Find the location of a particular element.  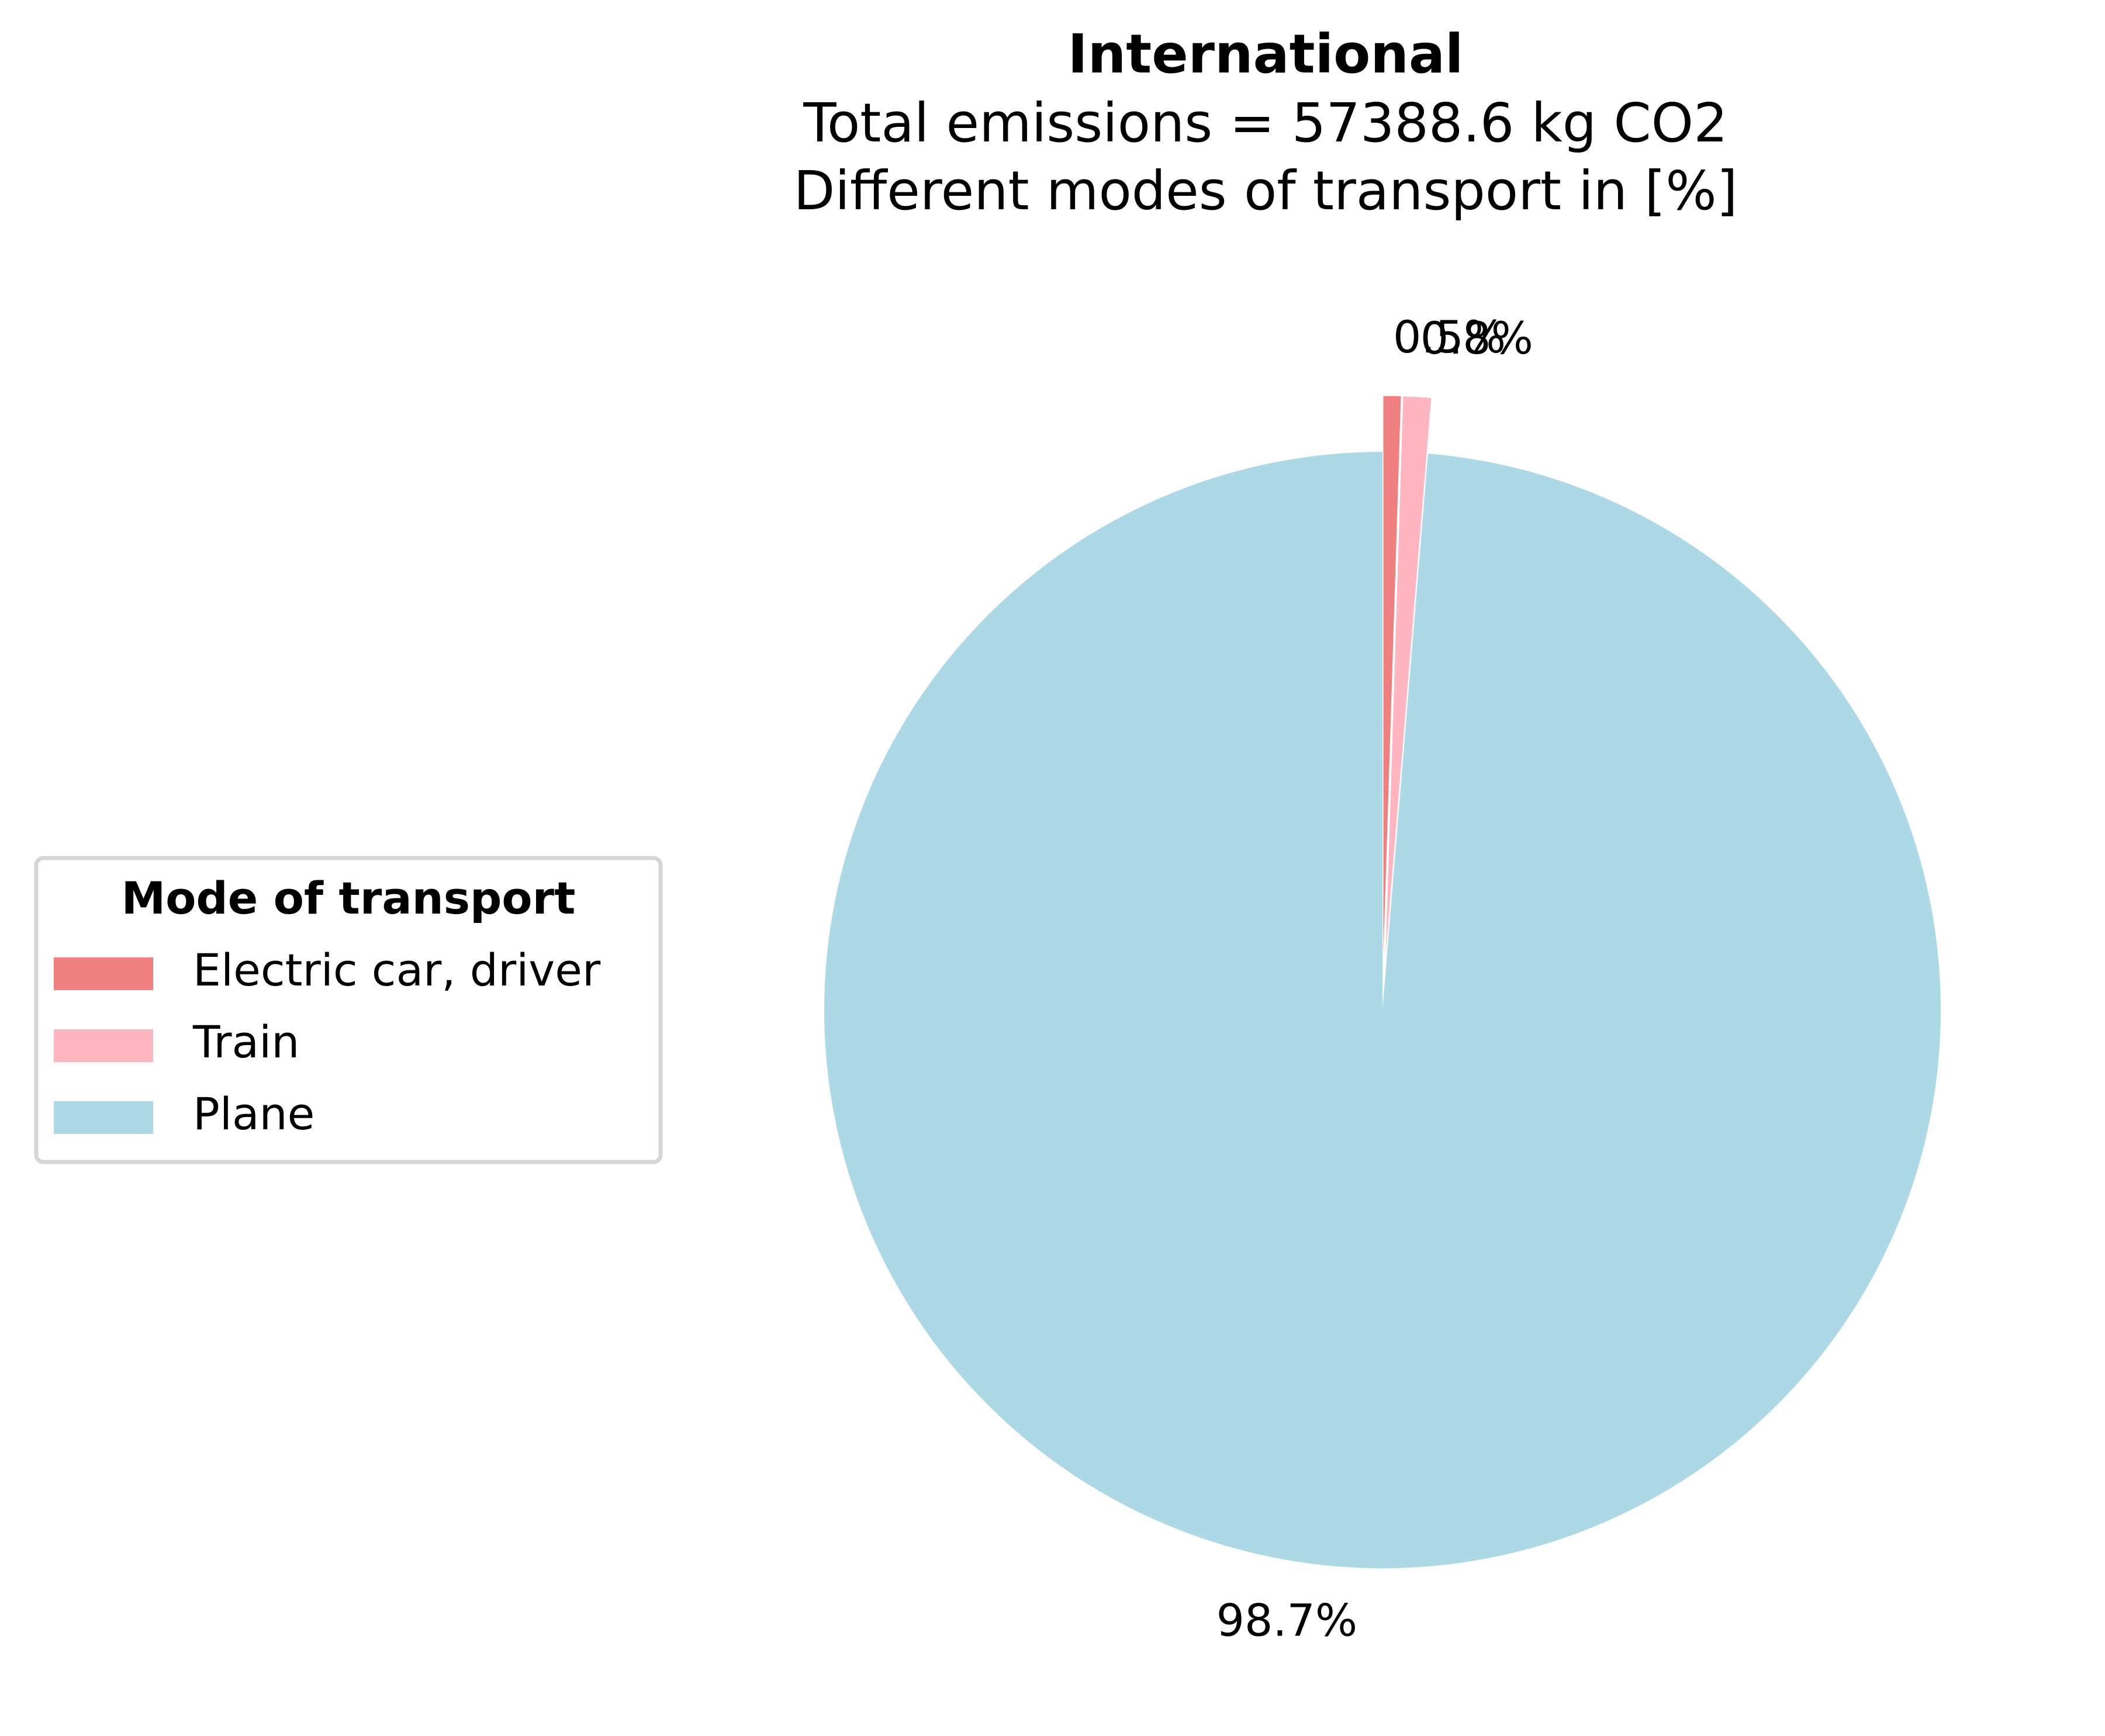

pie-slice-label: 0.8% is located at coordinates (1477, 338).